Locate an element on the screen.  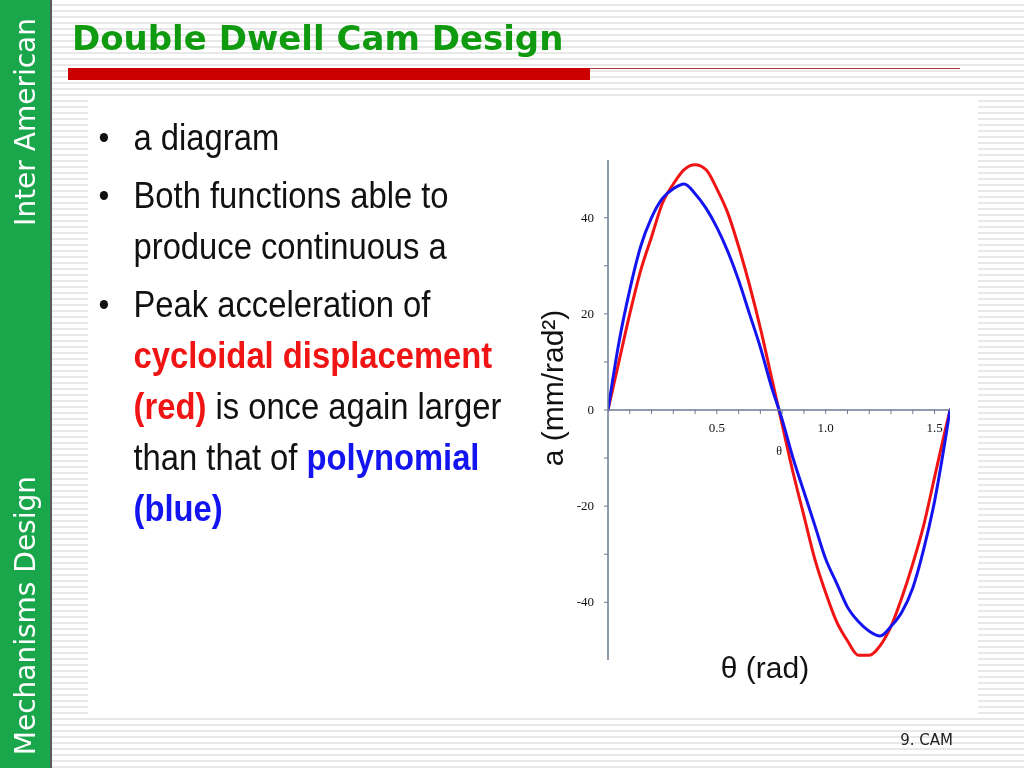
x-tick-label: 1.0 is located at coordinates (825, 427).